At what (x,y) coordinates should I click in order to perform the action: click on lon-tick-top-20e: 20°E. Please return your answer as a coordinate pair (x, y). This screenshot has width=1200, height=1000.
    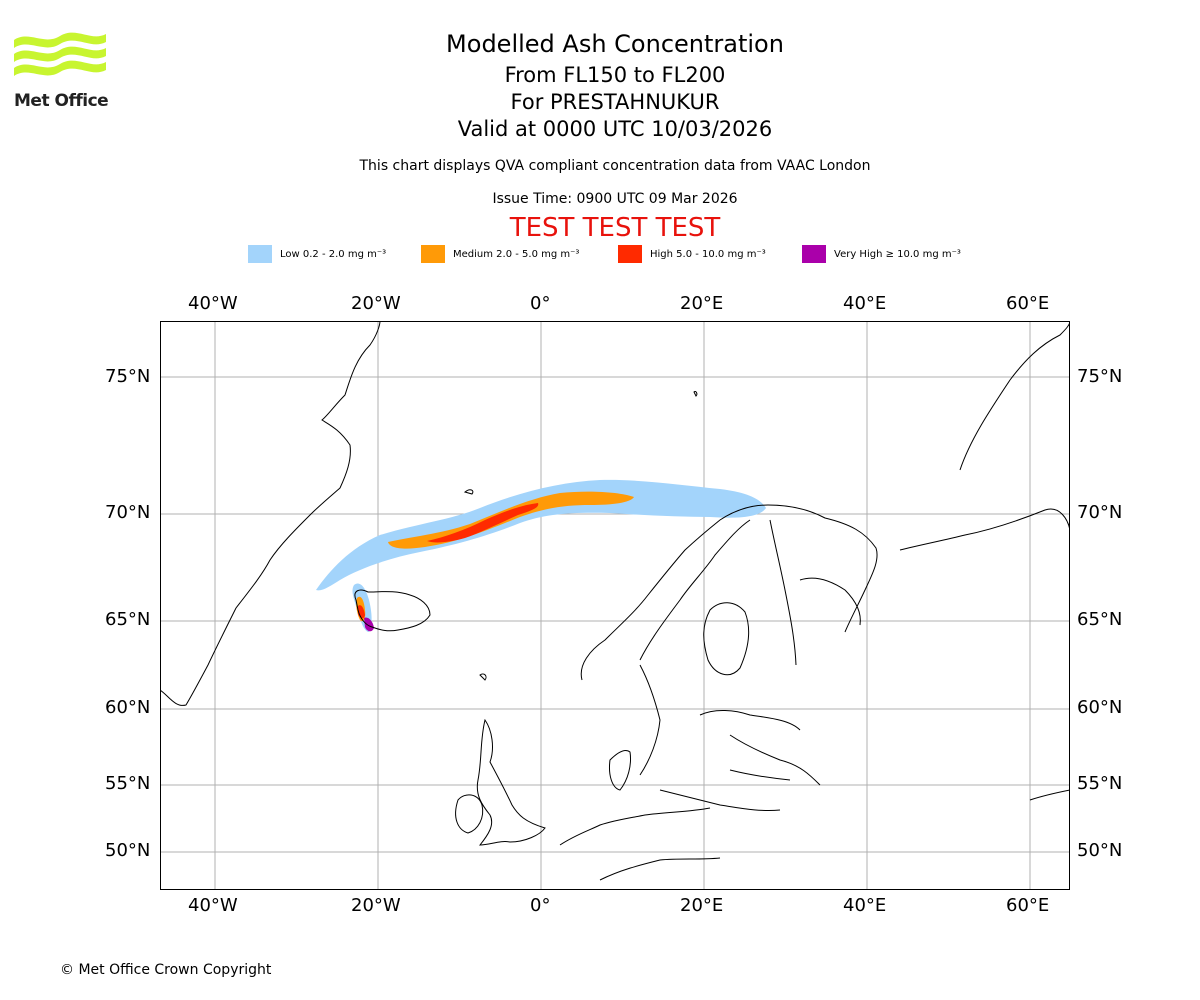
    Looking at the image, I should click on (702, 303).